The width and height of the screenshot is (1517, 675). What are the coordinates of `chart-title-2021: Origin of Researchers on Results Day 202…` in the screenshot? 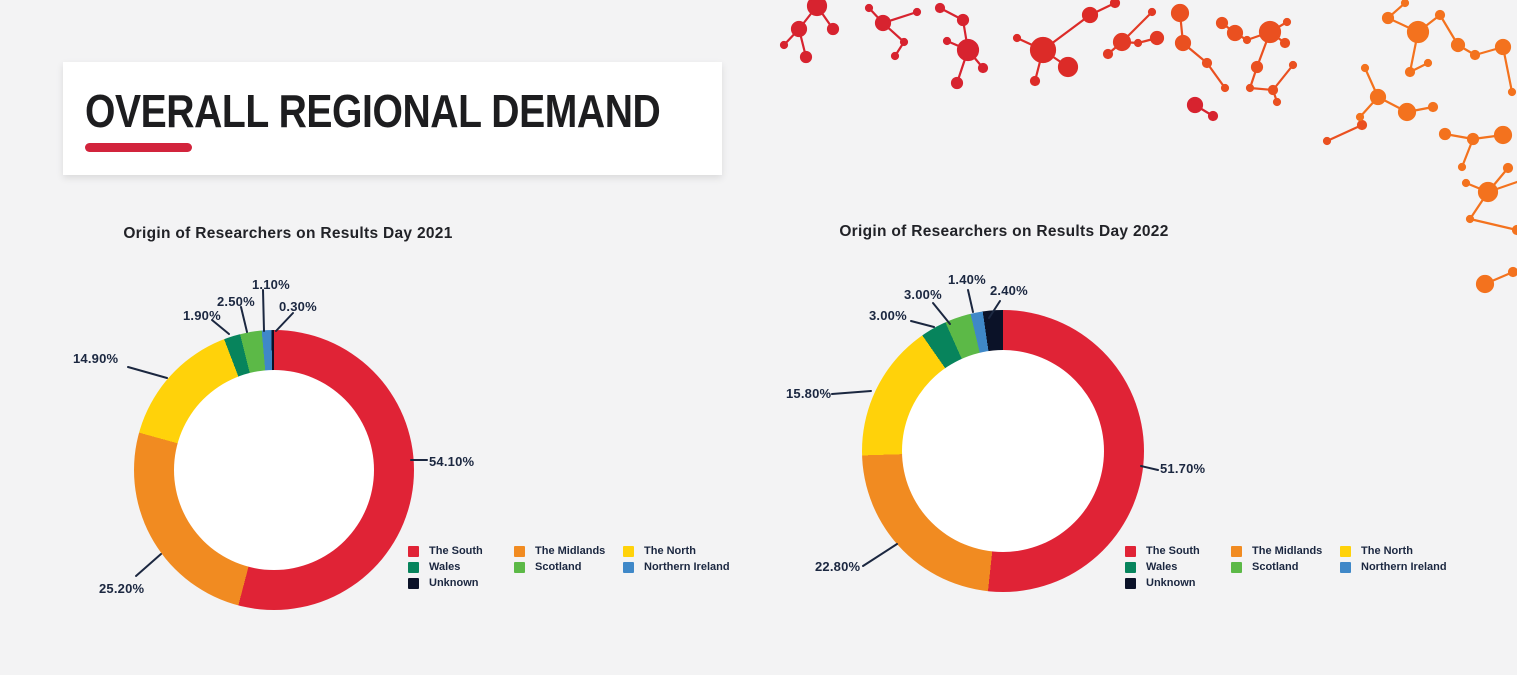 It's located at (288, 233).